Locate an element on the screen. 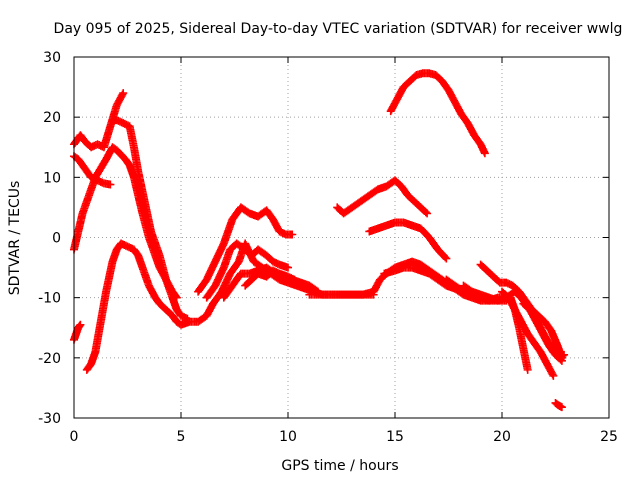 This screenshot has width=640, height=480. x-tick-label: 25 is located at coordinates (609, 437).